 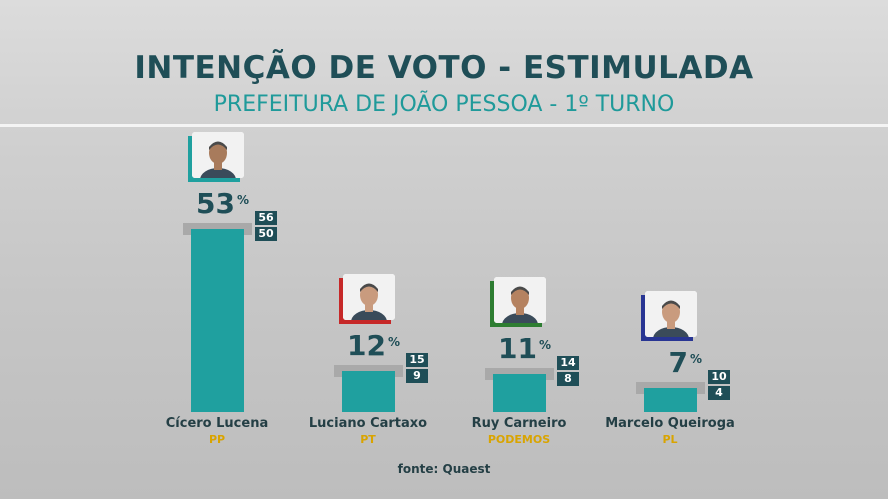 What do you see at coordinates (417, 376) in the screenshot?
I see `range-low-label: 9` at bounding box center [417, 376].